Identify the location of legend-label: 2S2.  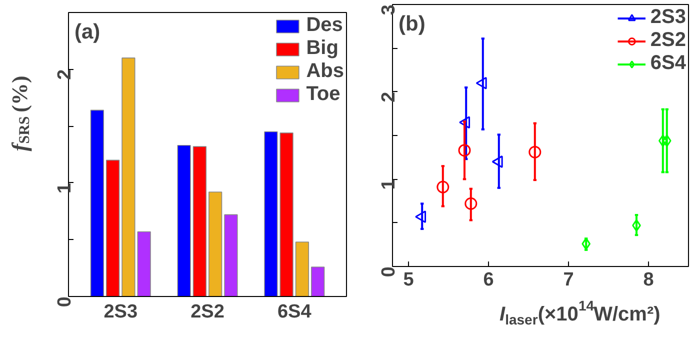
(668, 40).